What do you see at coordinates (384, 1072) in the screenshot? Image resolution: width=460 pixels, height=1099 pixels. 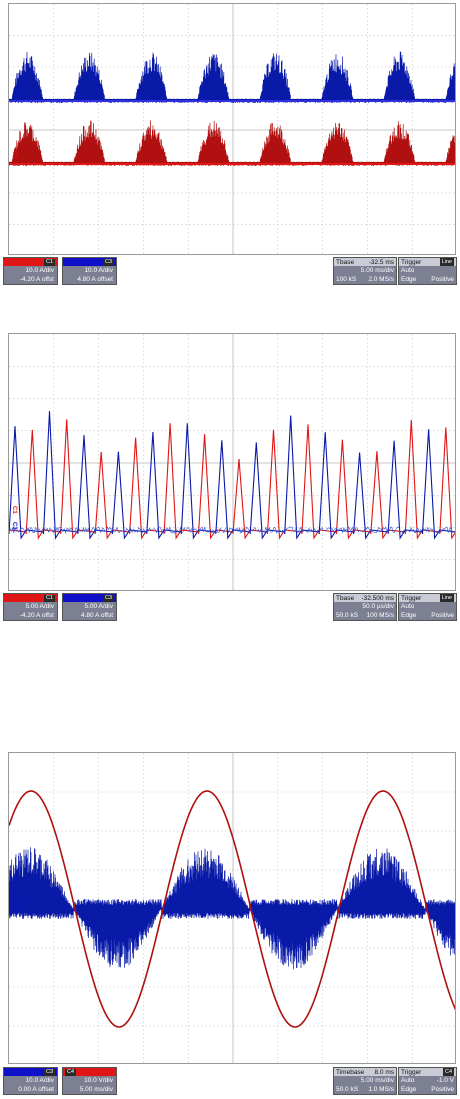 I see `timebase-value: 8.0 ms` at bounding box center [384, 1072].